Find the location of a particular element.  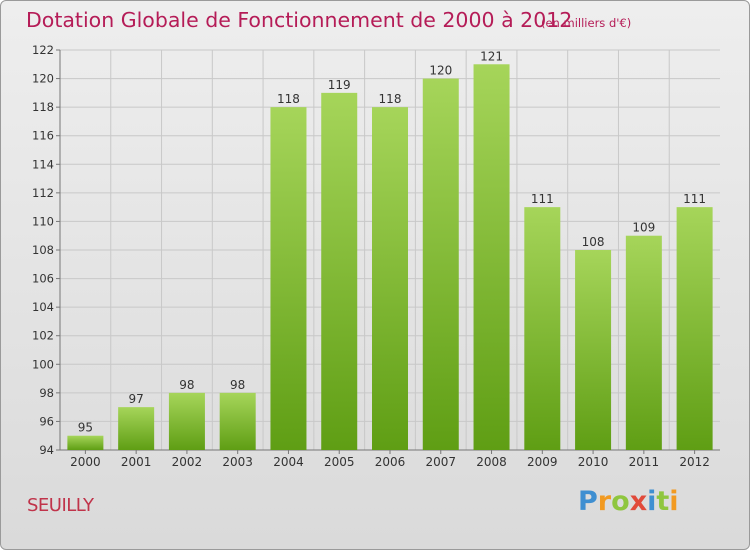

y-tick-label: 116 is located at coordinates (43, 136).